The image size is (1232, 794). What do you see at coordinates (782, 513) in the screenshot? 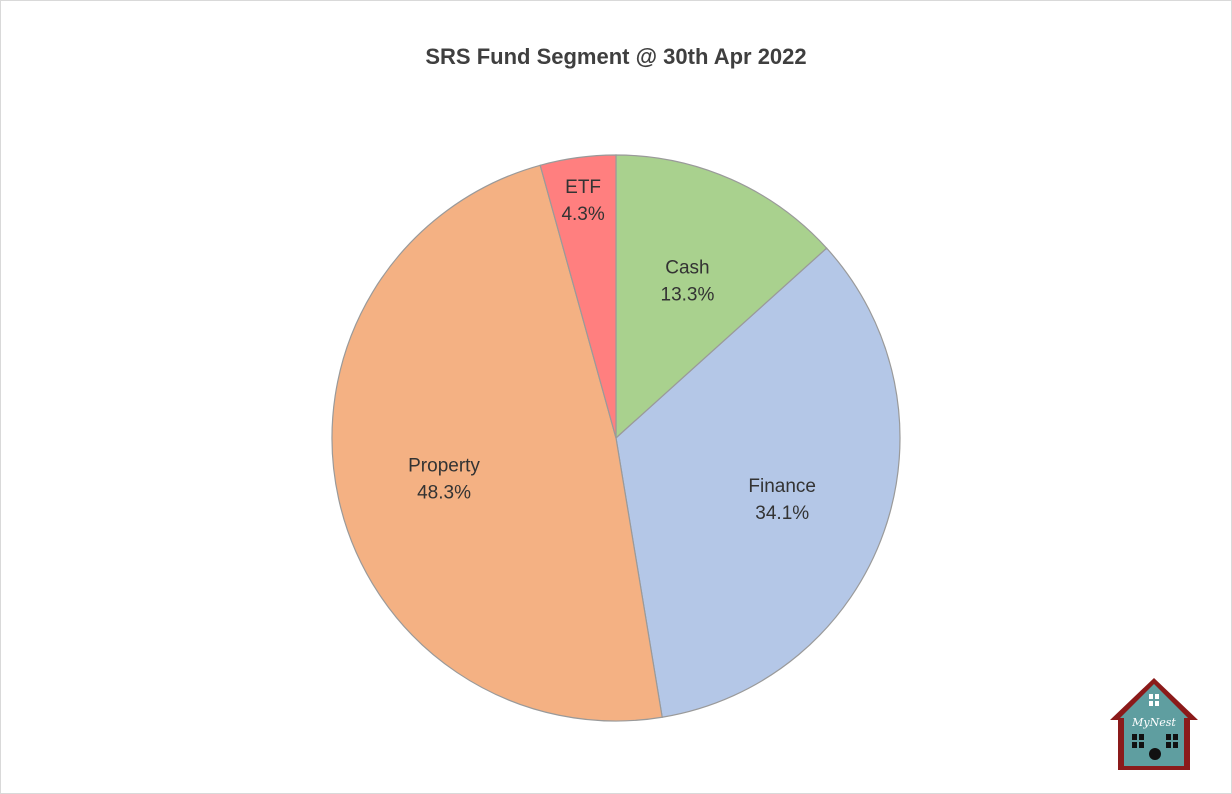
I see `slice-value-finance: 34.1%` at bounding box center [782, 513].